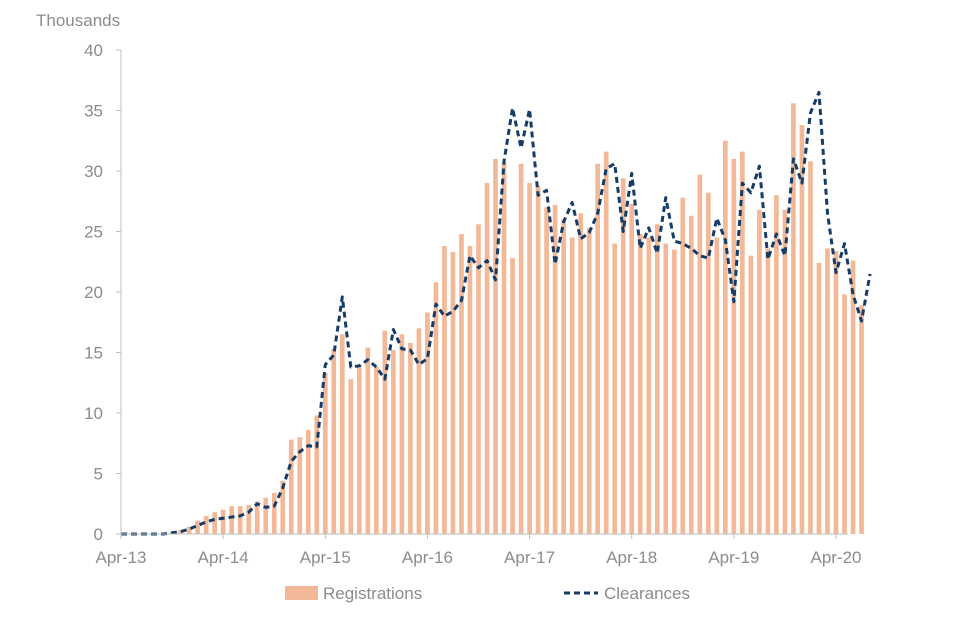 The image size is (960, 640). I want to click on y-tick-label: 5, so click(98, 474).